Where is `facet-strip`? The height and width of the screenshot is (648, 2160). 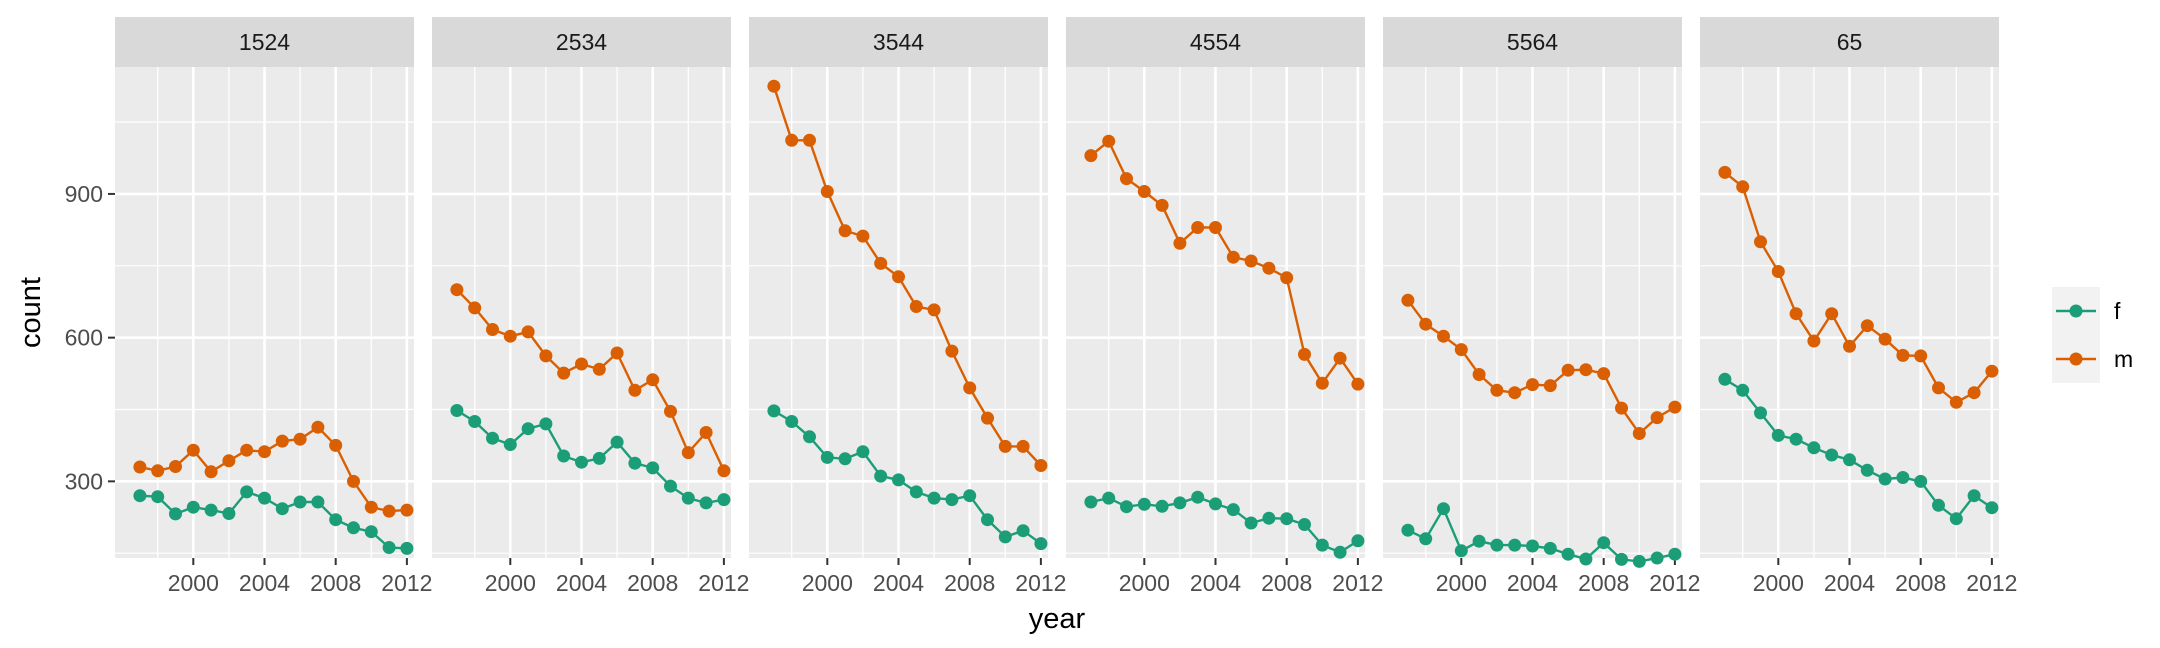 facet-strip is located at coordinates (1849, 42).